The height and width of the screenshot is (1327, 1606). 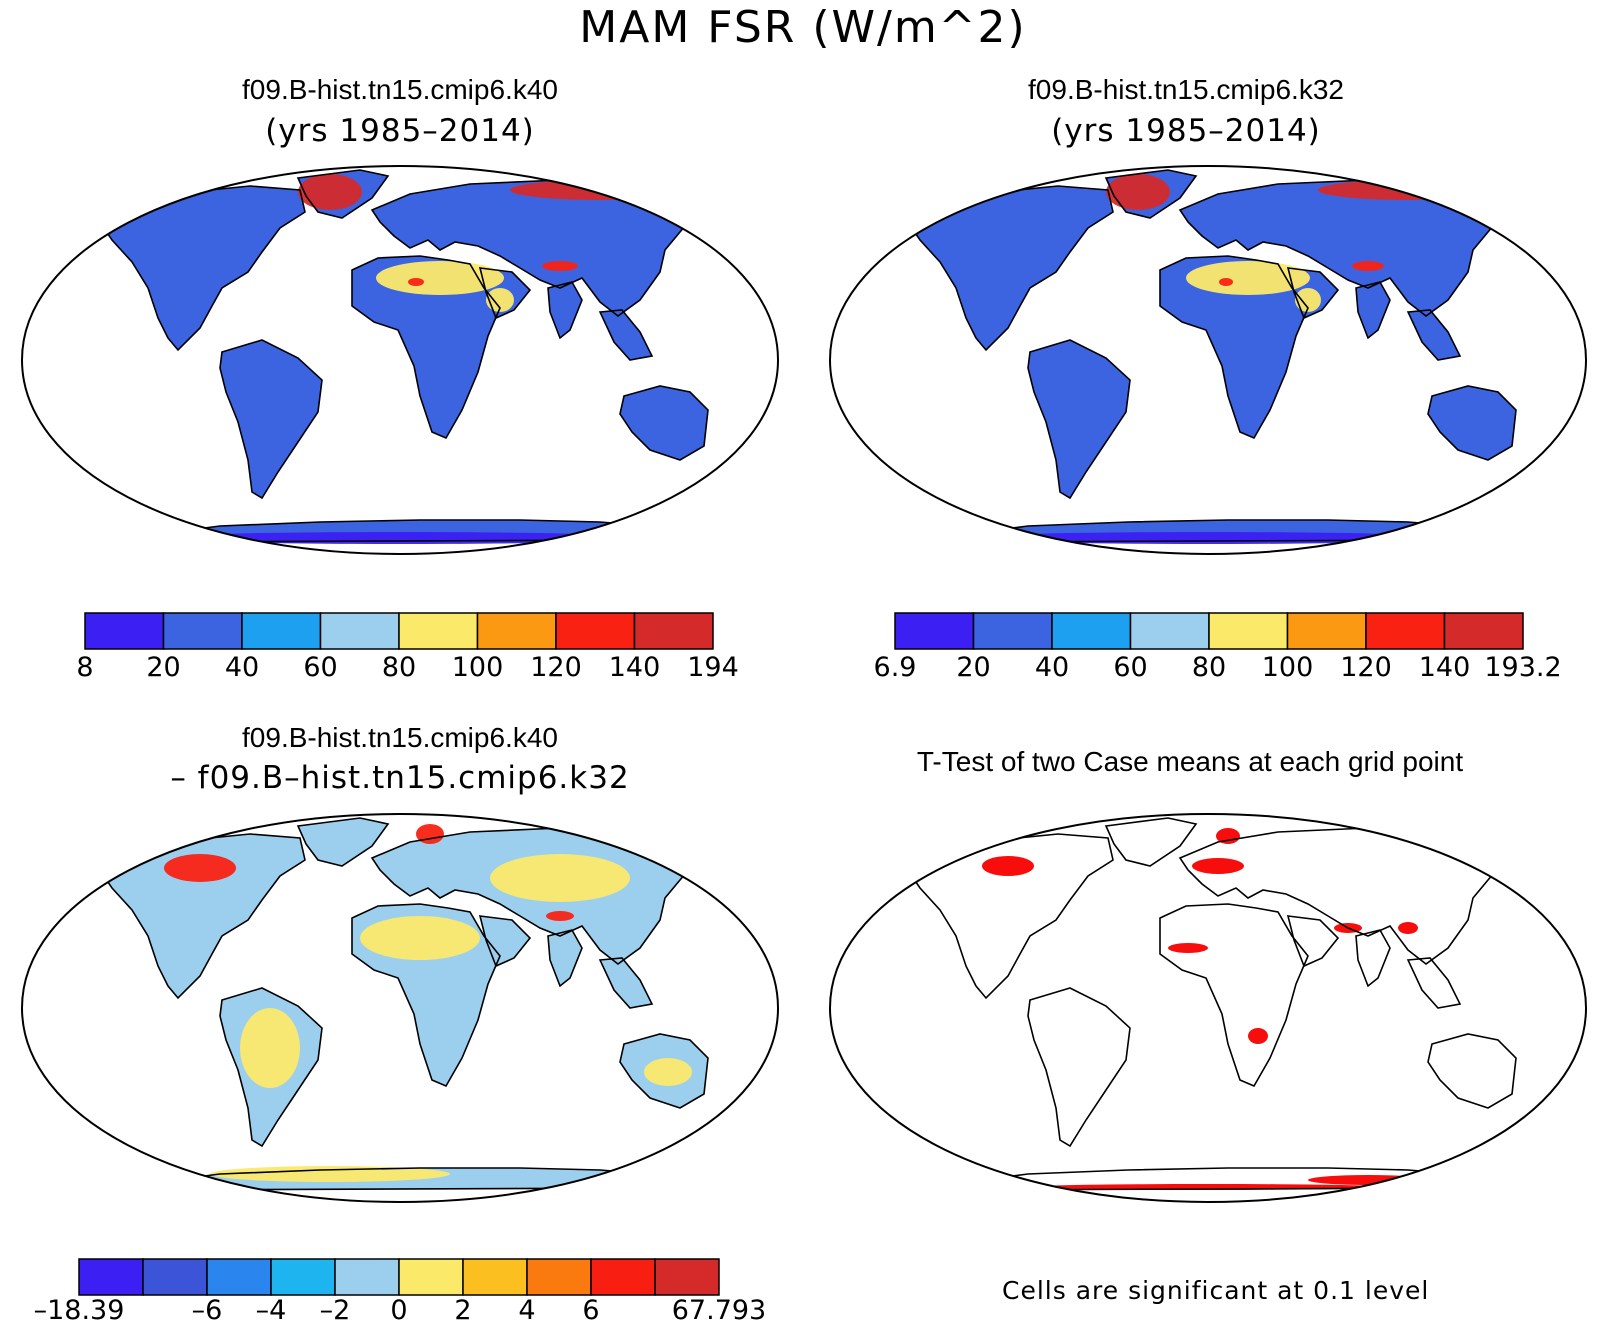 I want to click on colorbar-tick-label: 194, so click(x=713, y=667).